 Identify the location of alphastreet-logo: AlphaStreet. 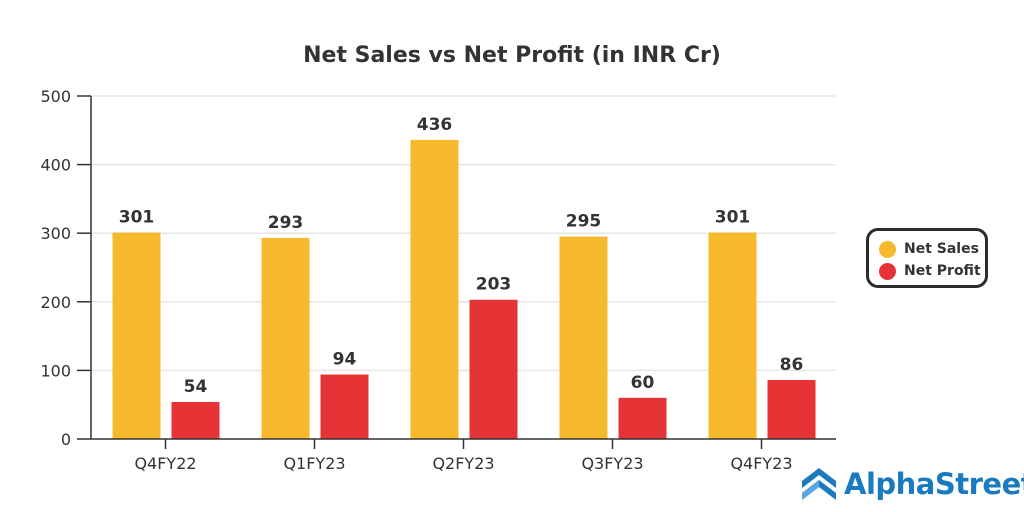
(912, 484).